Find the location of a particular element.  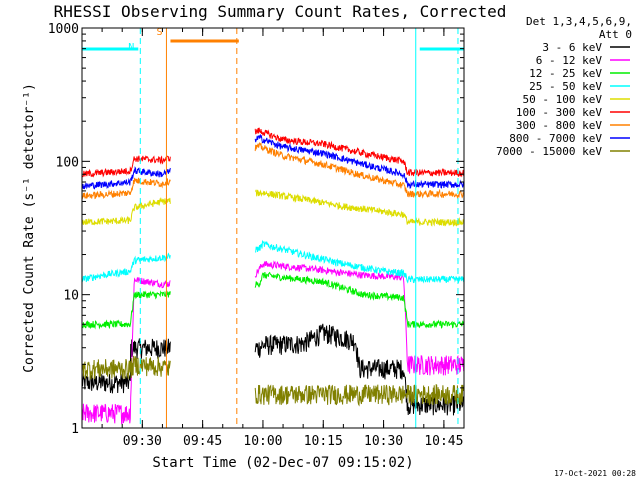

legend-label-6: 100 - 300 keV is located at coordinates (559, 112).